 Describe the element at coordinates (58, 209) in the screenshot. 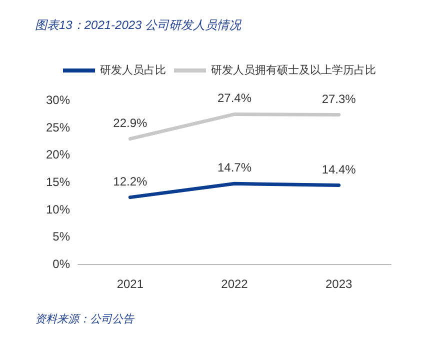

I see `y-tick-label: 10%` at that location.